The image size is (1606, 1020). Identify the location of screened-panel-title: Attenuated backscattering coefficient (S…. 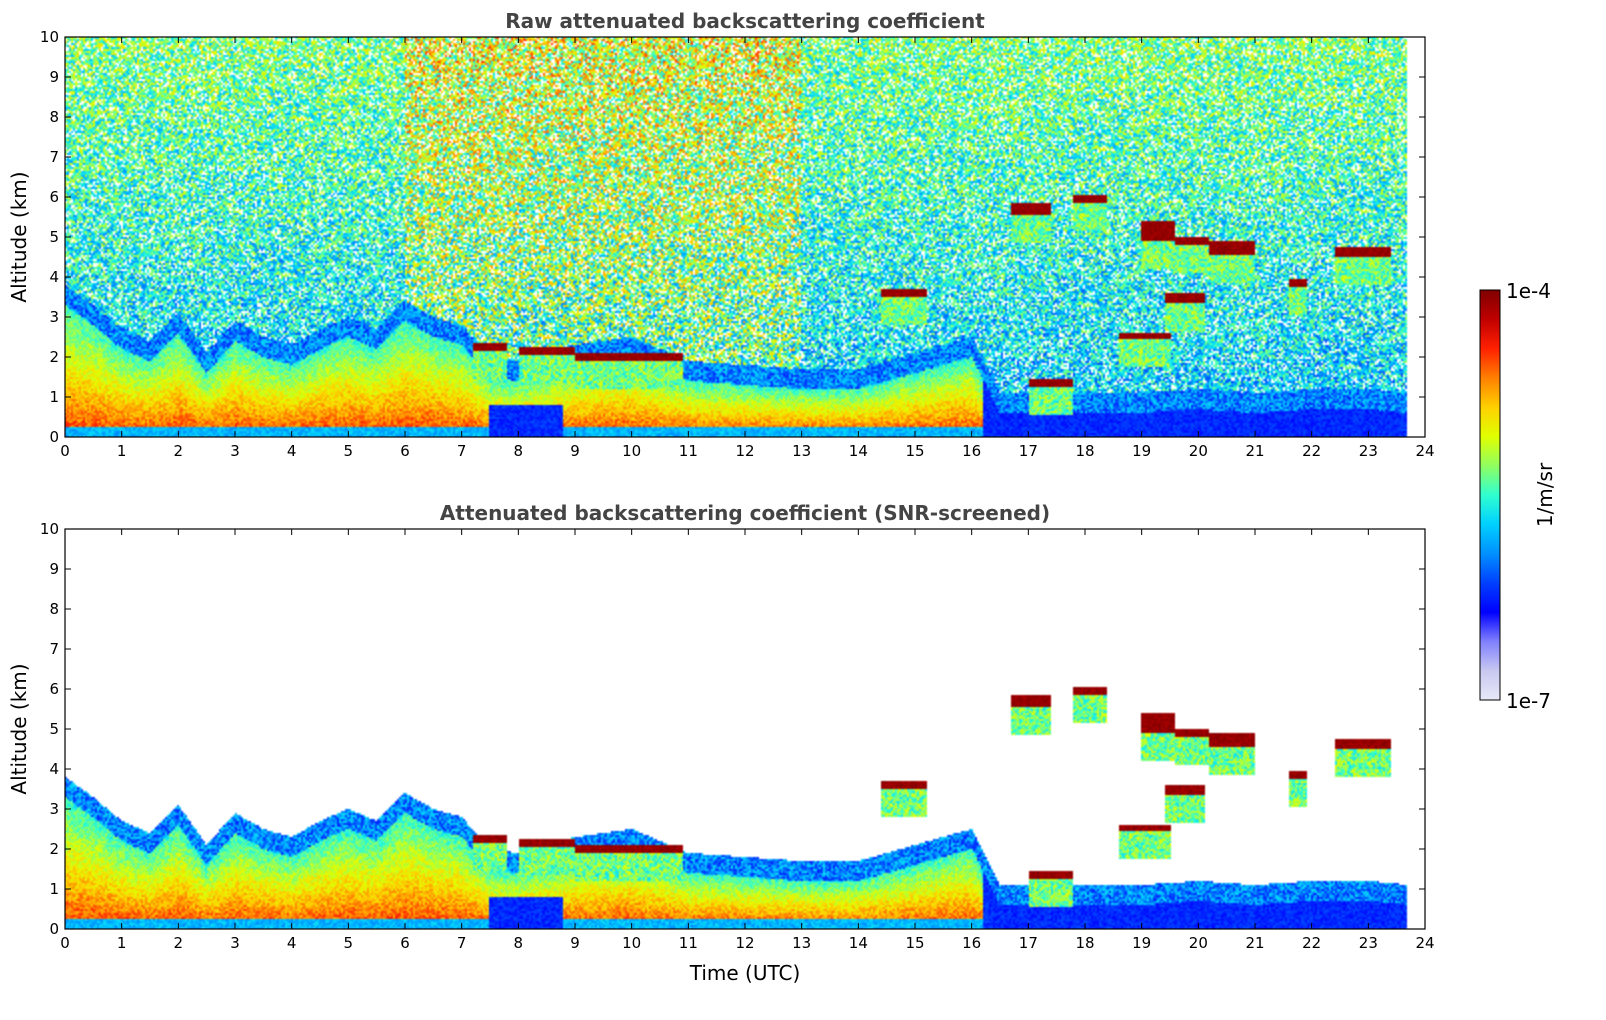
(745, 513).